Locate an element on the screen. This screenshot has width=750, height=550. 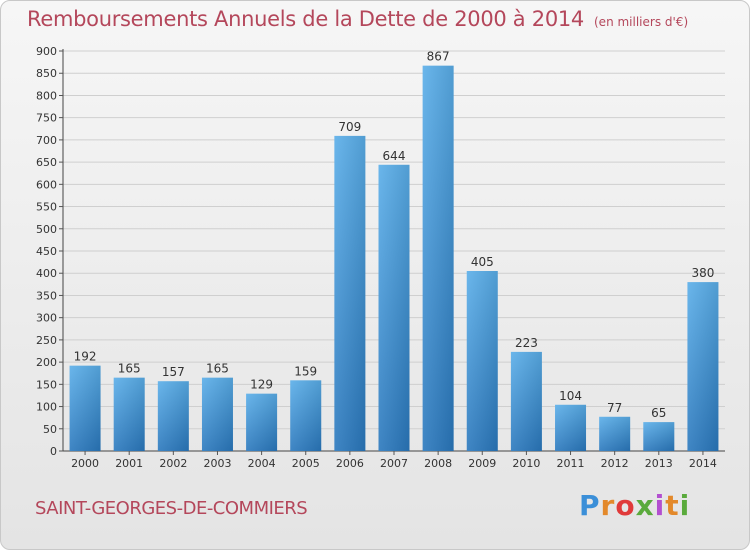
x-tick-label: 2009 is located at coordinates (482, 463).